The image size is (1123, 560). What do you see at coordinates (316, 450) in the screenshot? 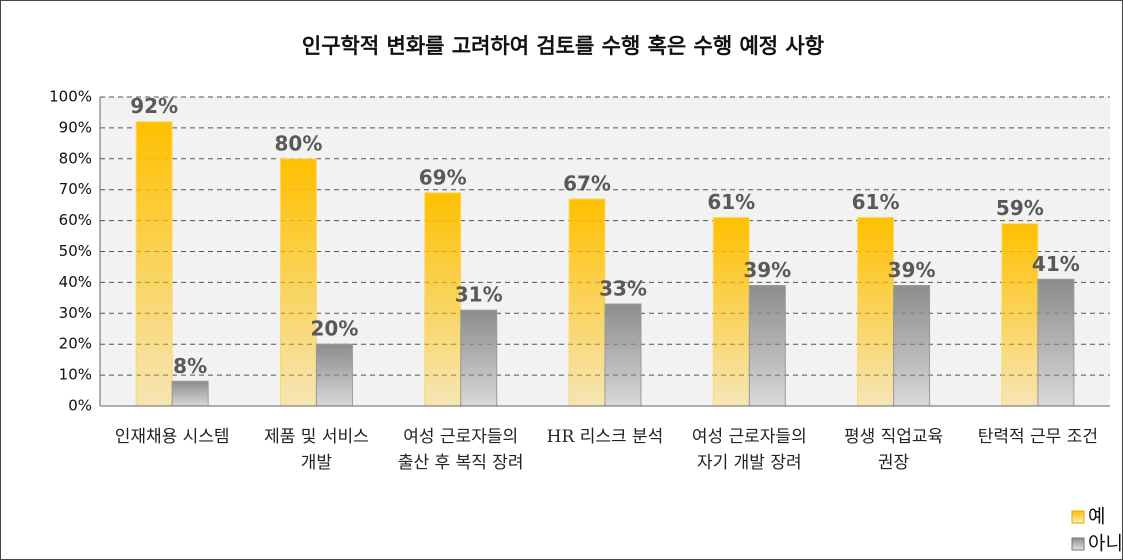
I see `x-tick-label: 제품 및 서비스 개발` at bounding box center [316, 450].